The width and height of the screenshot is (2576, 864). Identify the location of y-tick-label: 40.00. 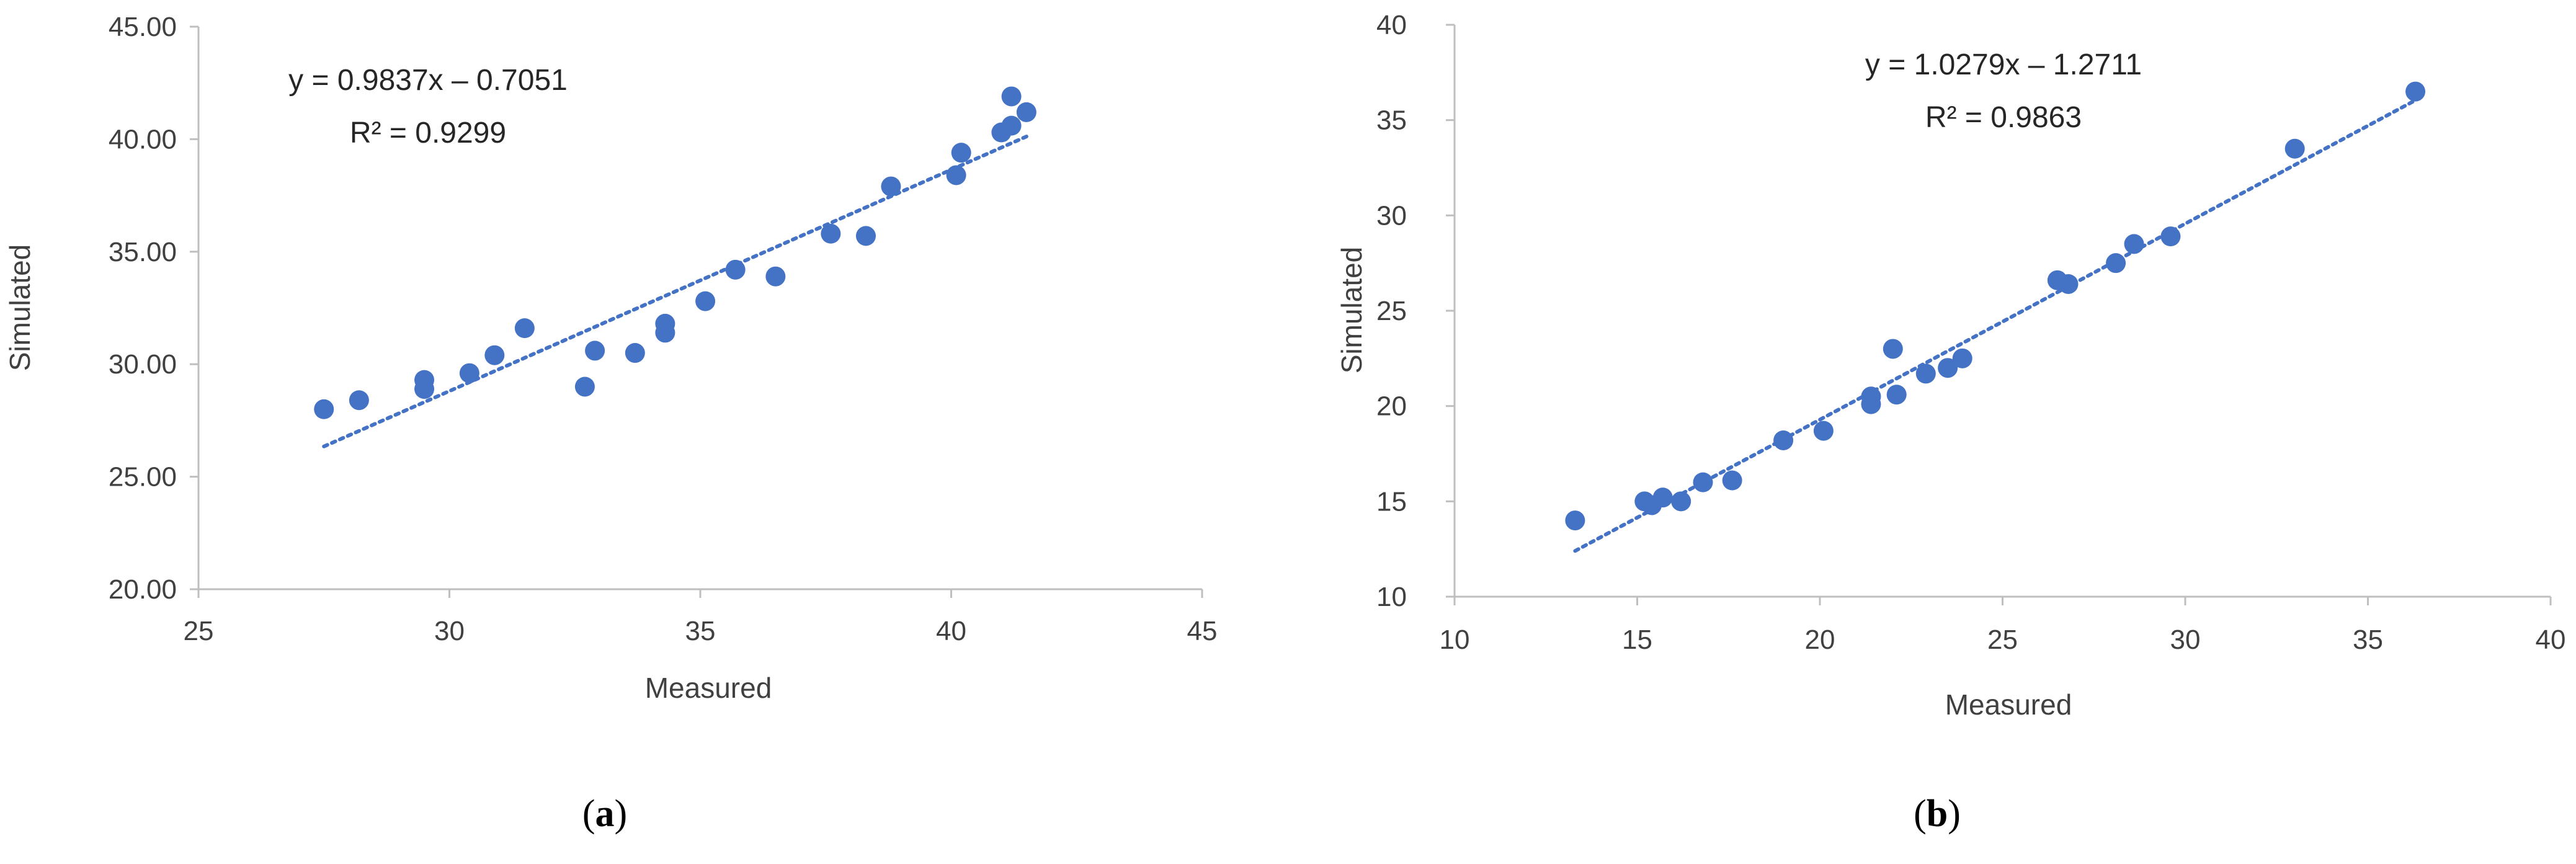
(143, 139).